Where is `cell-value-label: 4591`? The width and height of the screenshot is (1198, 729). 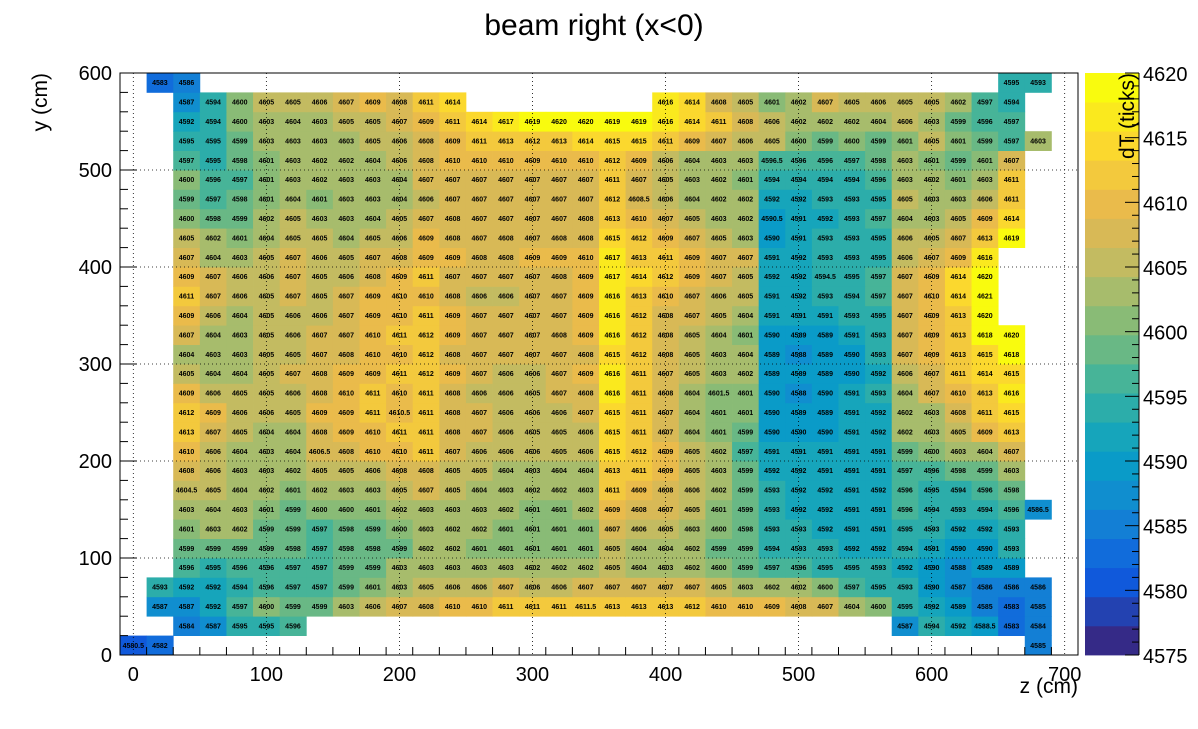 cell-value-label: 4591 is located at coordinates (879, 510).